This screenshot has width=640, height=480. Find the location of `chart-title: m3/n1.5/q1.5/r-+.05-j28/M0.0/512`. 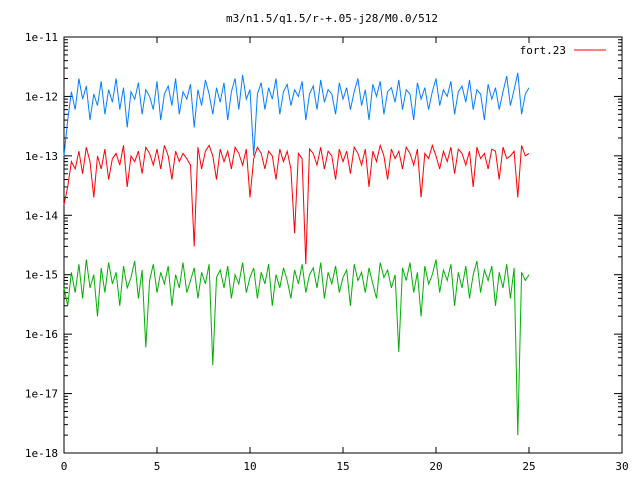

chart-title: m3/n1.5/q1.5/r-+.05-j28/M0.0/512 is located at coordinates (332, 18).